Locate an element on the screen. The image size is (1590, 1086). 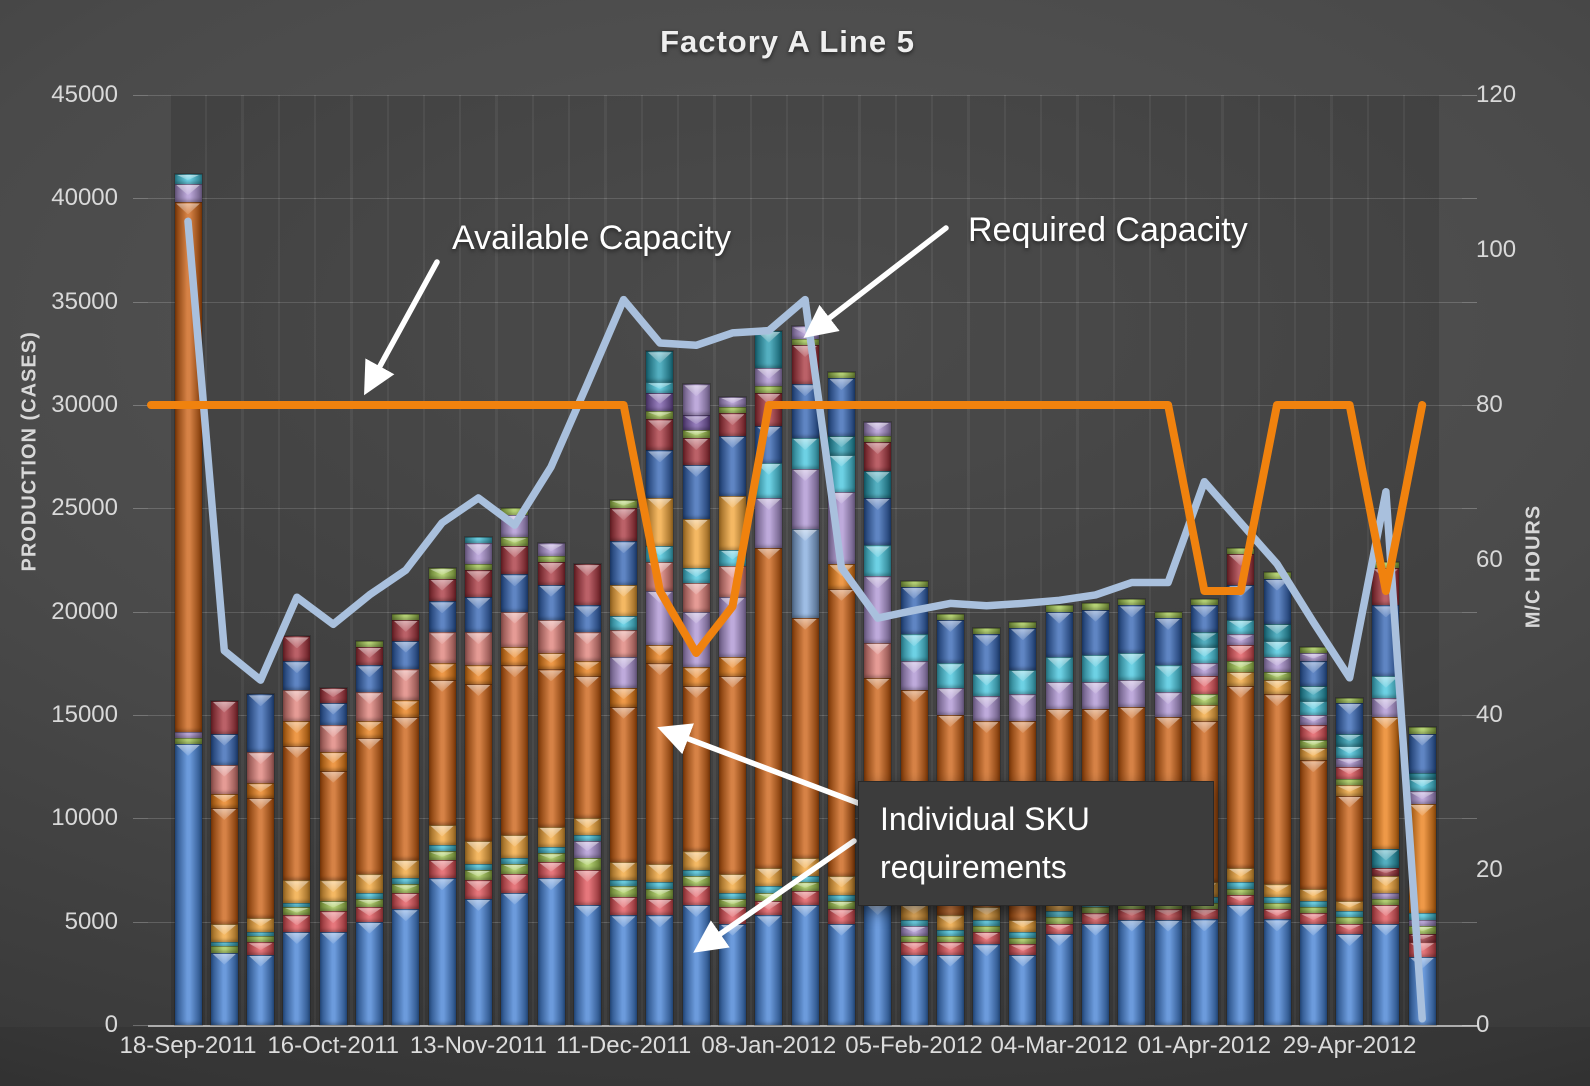
y-axis-tick-left is located at coordinates (140, 819).